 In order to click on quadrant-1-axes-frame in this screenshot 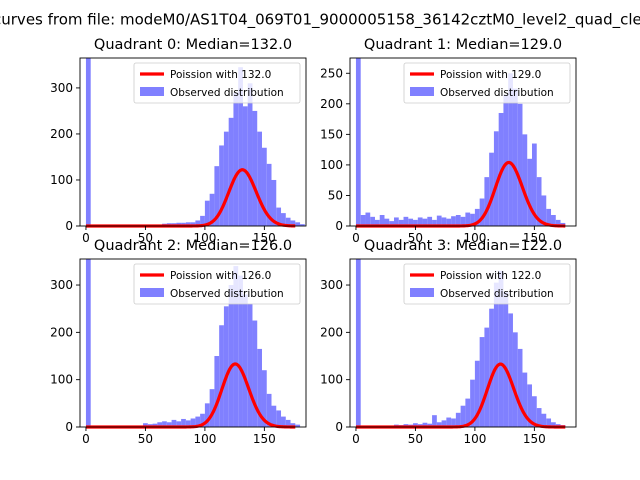, I will do `click(463, 142)`.